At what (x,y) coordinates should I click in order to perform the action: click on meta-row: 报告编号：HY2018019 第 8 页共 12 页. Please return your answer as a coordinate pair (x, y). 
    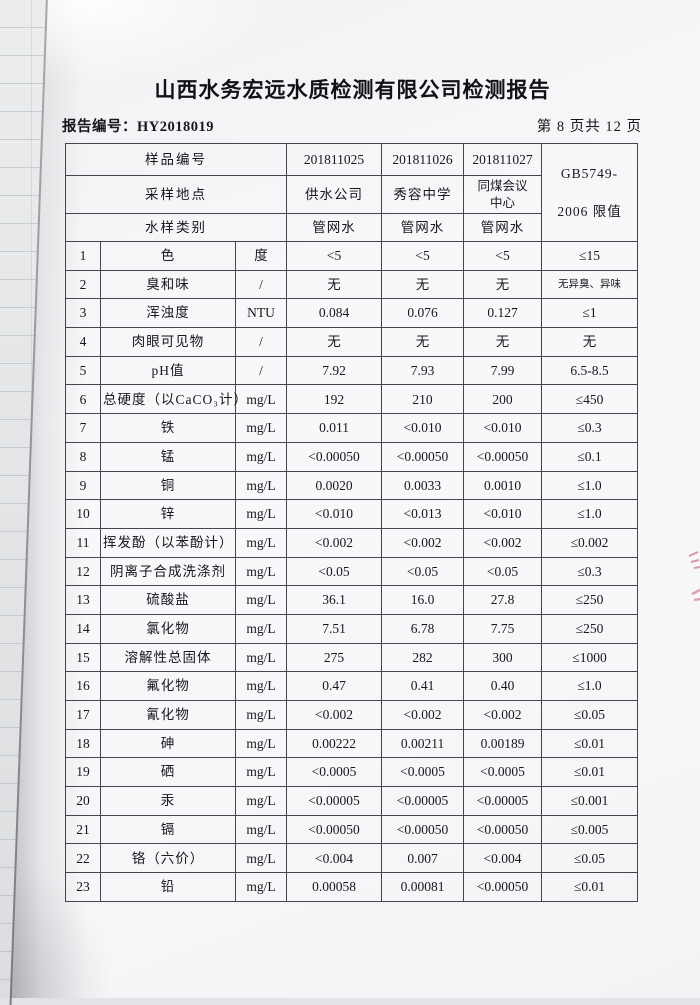
    Looking at the image, I should click on (352, 125).